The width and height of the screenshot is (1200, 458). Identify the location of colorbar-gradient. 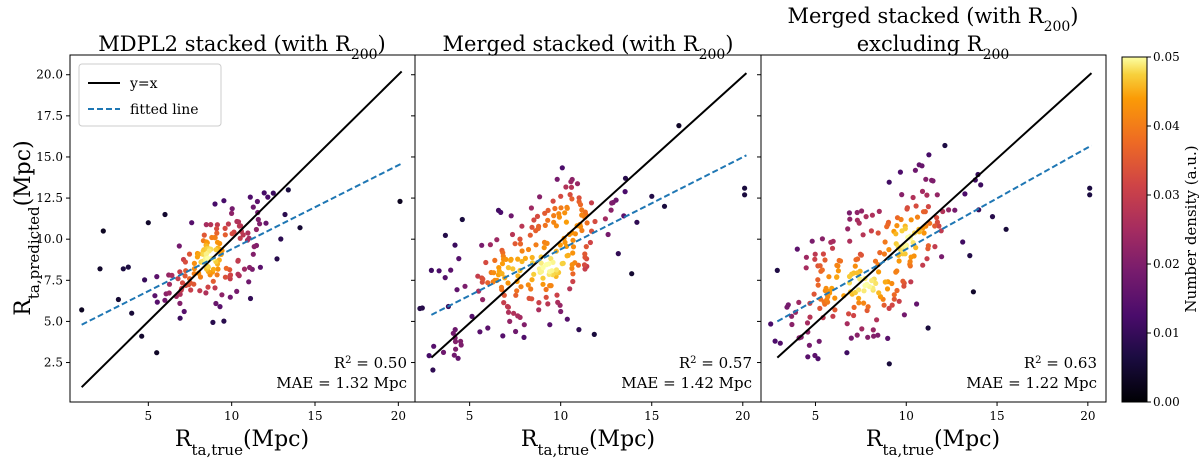
(1134, 229).